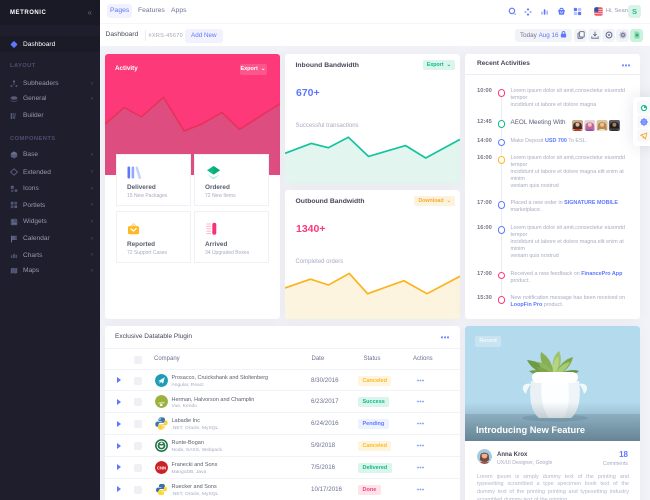 The height and width of the screenshot is (500, 650). I want to click on svg-text: CNN, so click(161, 467).